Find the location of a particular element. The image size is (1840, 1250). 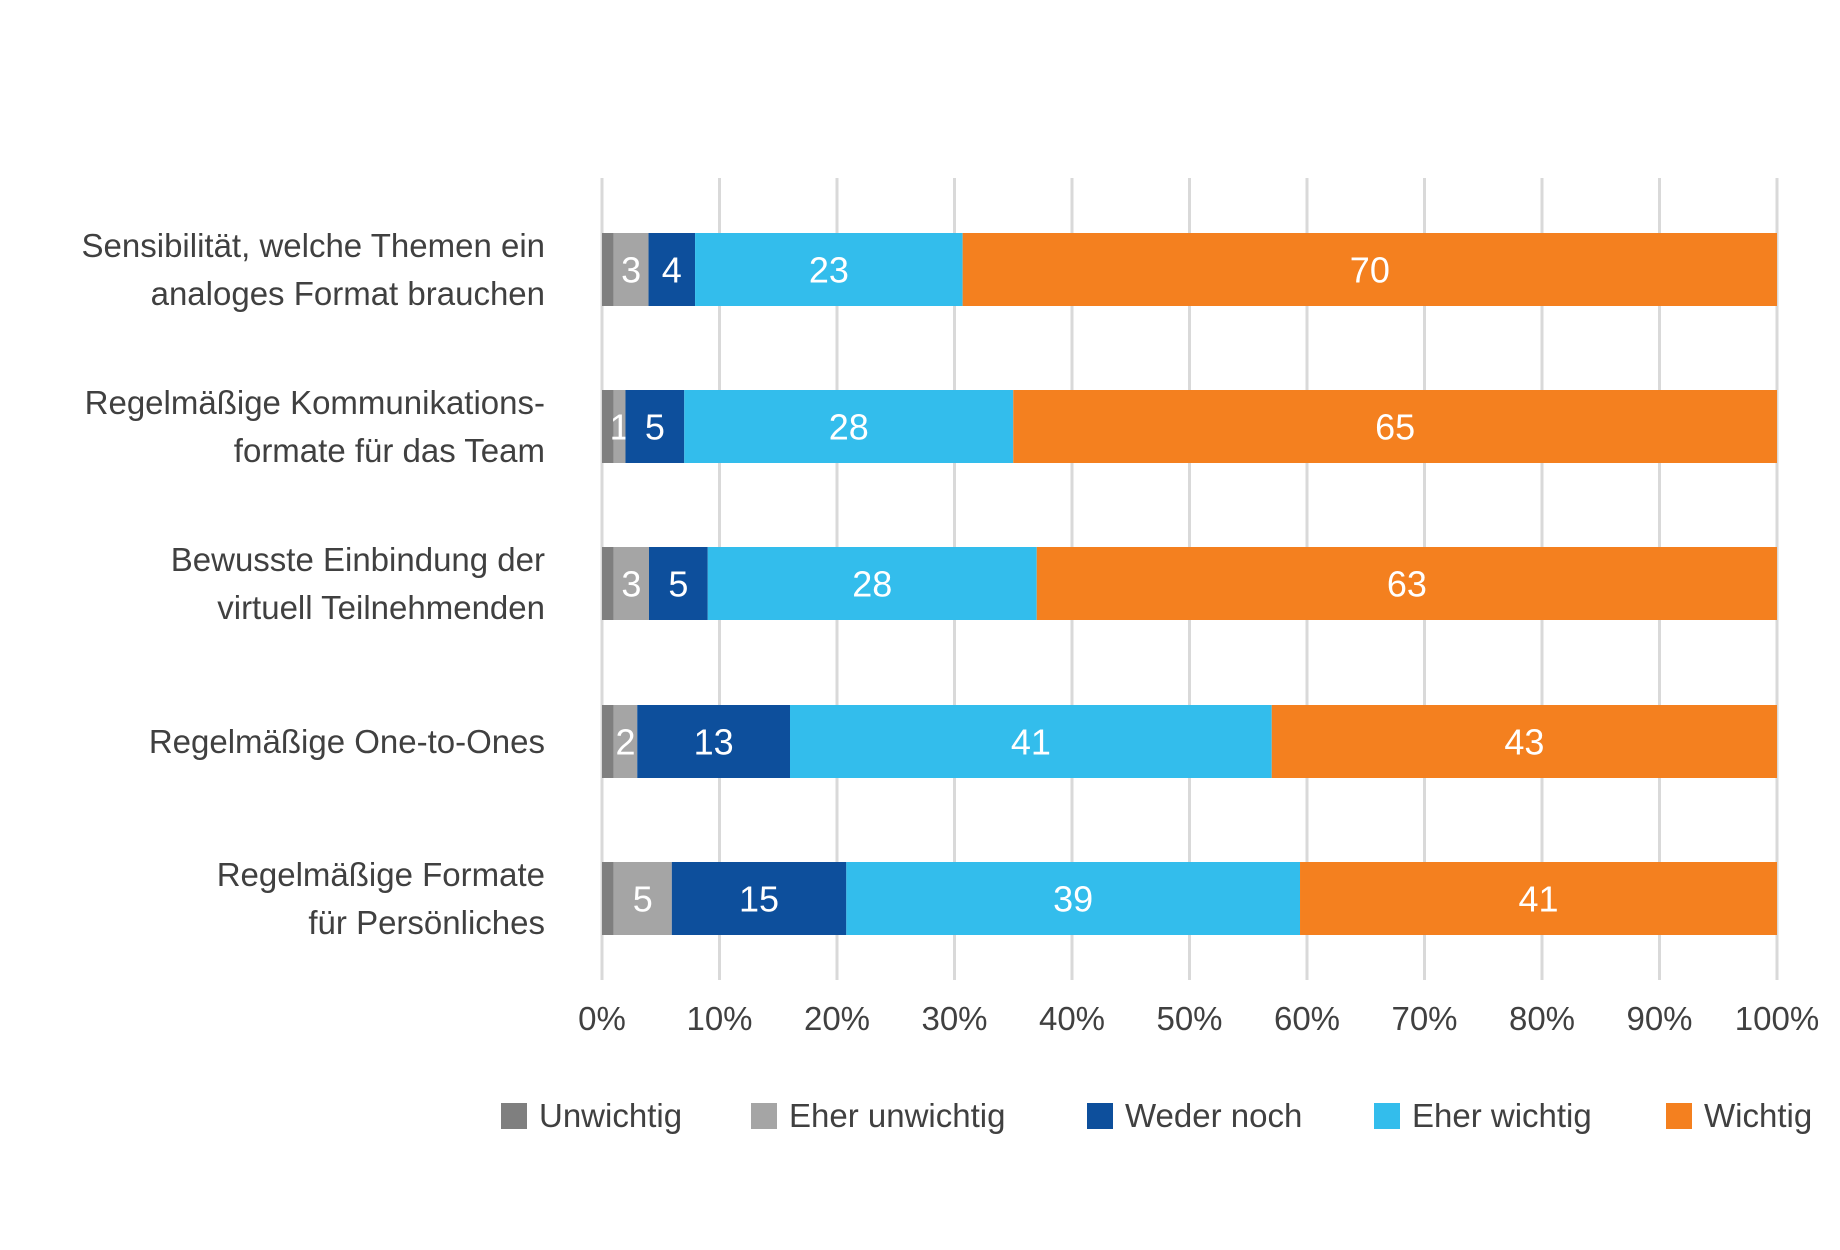

data-label: 39 is located at coordinates (1073, 899).